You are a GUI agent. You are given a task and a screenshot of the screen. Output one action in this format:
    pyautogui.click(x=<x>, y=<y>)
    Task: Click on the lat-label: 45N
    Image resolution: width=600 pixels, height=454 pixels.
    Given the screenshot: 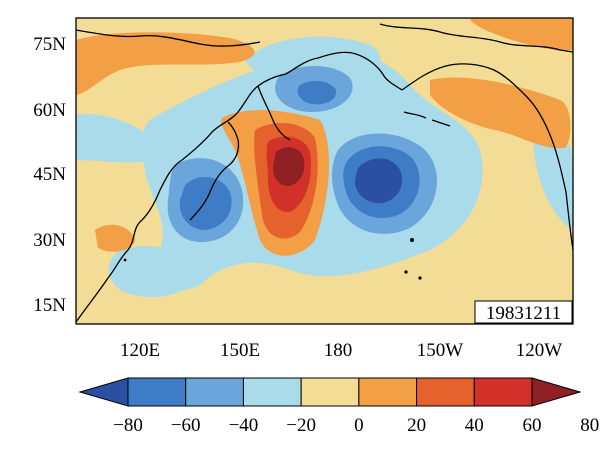 What is the action you would take?
    pyautogui.click(x=49, y=174)
    